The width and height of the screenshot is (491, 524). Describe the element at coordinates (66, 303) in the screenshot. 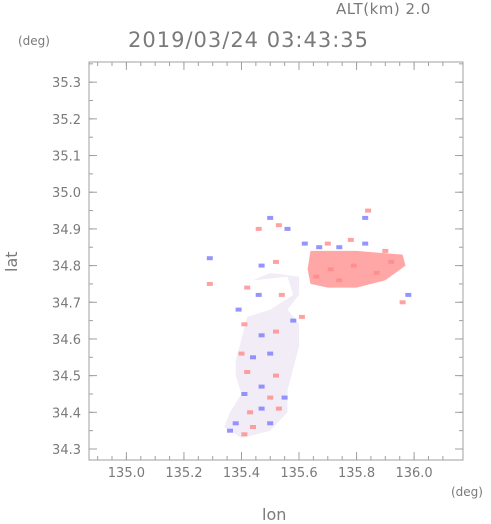

I see `y-tick-label: 34.7` at that location.